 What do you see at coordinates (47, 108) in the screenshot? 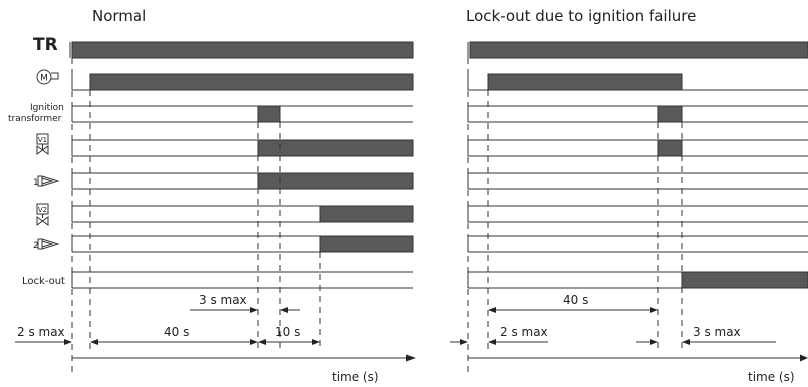
I see `ignition-label-line1: Ignition` at bounding box center [47, 108].